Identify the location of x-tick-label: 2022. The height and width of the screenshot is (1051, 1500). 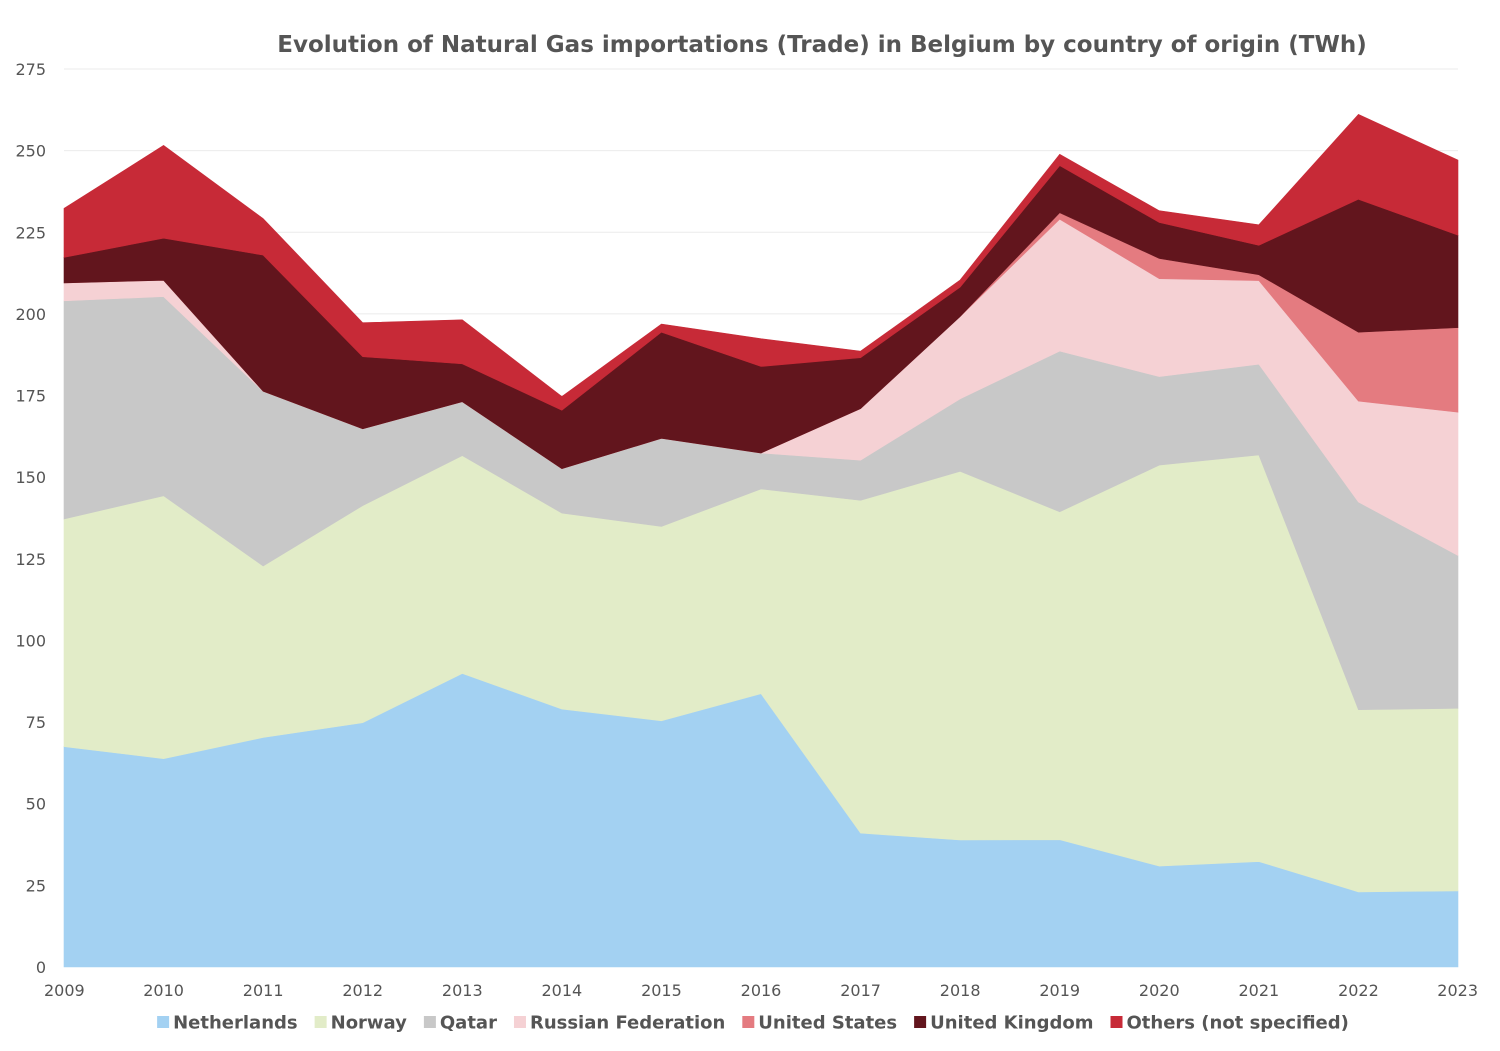
(1358, 990).